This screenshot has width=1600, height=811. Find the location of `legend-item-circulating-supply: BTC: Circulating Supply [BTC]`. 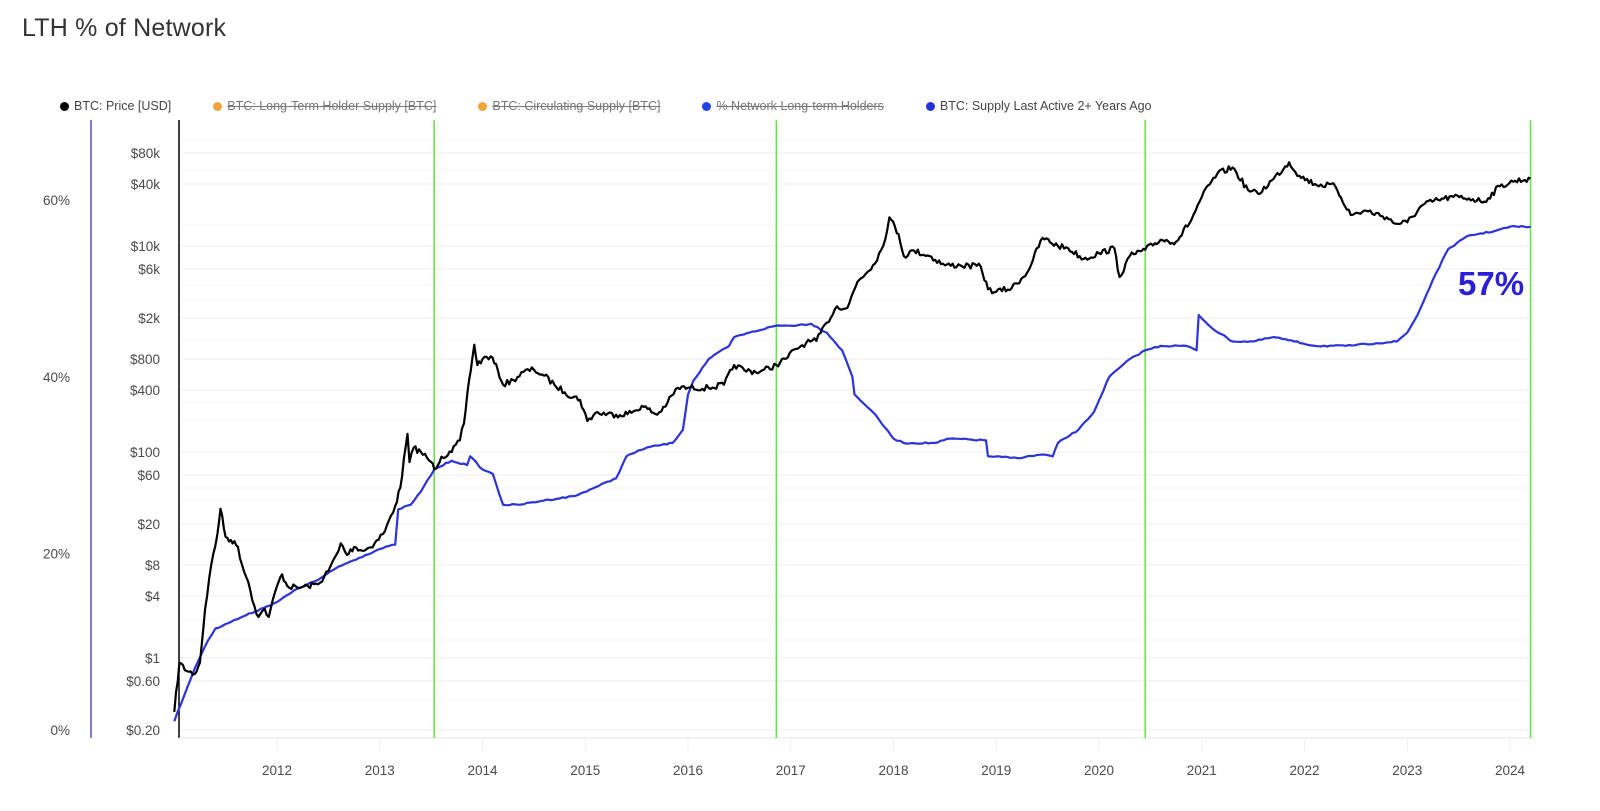

legend-item-circulating-supply: BTC: Circulating Supply [BTC] is located at coordinates (569, 106).